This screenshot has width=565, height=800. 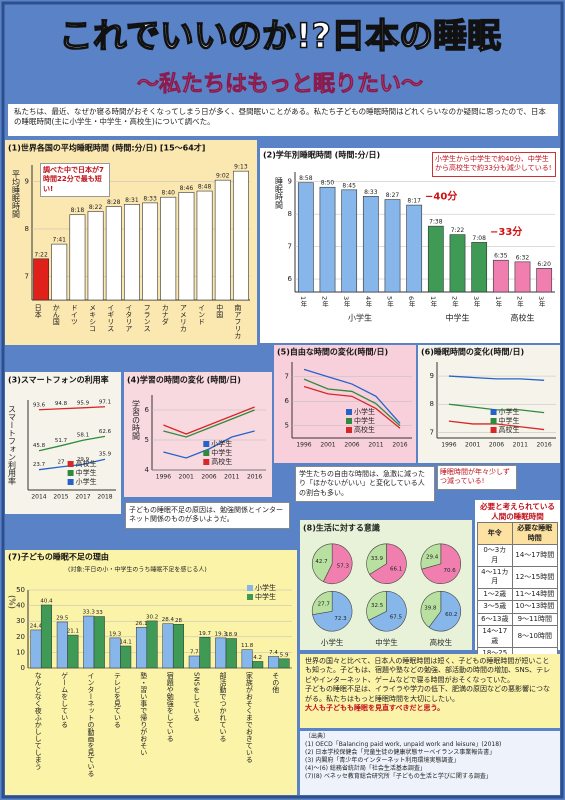 I want to click on data-label: 33.9, so click(x=377, y=559).